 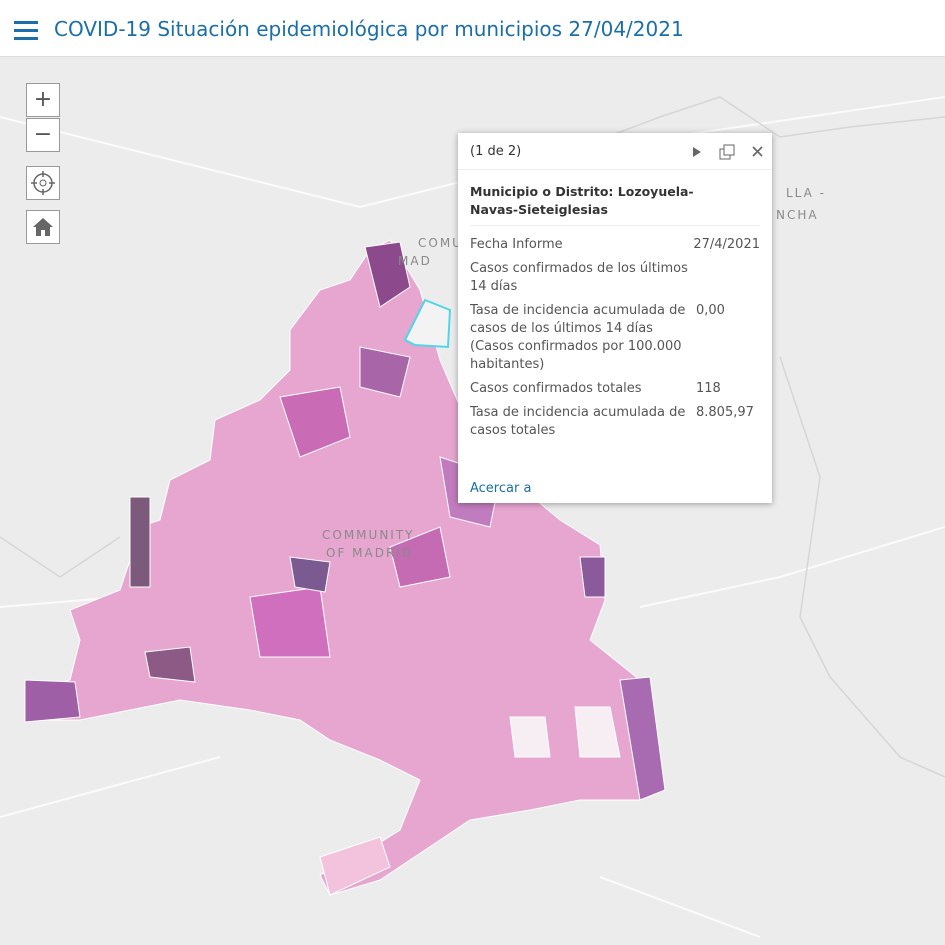 What do you see at coordinates (806, 193) in the screenshot?
I see `neighbor-label: LLA -` at bounding box center [806, 193].